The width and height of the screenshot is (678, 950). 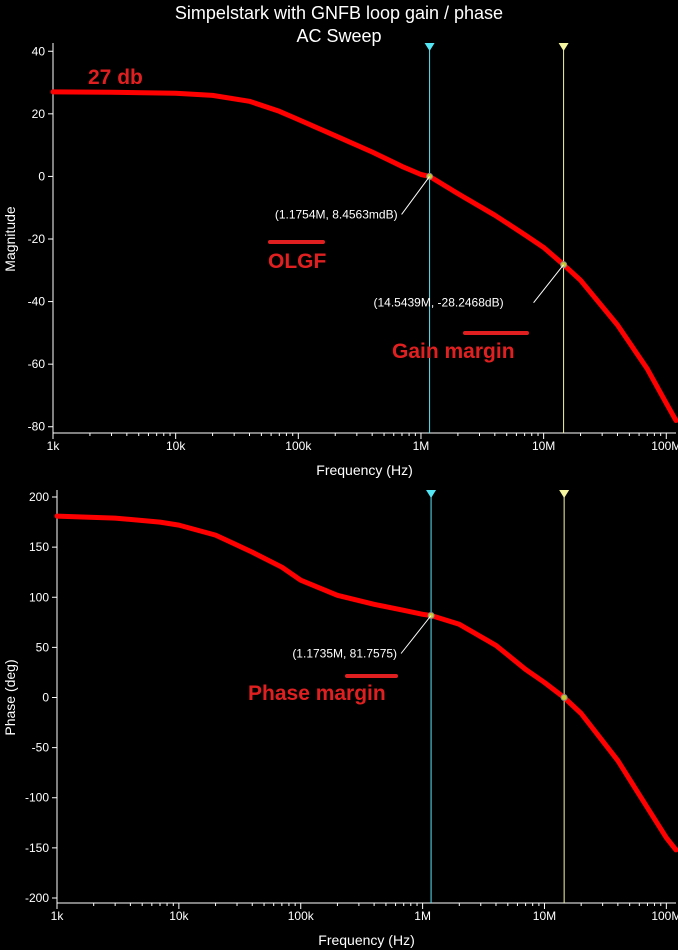 What do you see at coordinates (37, 427) in the screenshot?
I see `y-tick-label: -80` at bounding box center [37, 427].